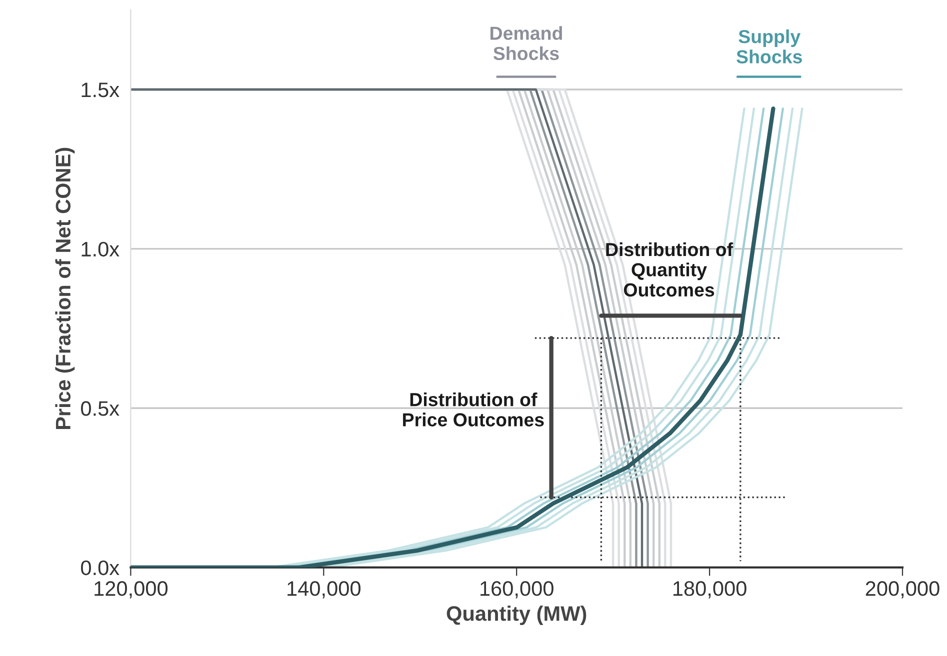 This screenshot has height=656, width=947. What do you see at coordinates (65, 289) in the screenshot?
I see `y-axis-title: Price (Fraction of Net CONE)` at bounding box center [65, 289].